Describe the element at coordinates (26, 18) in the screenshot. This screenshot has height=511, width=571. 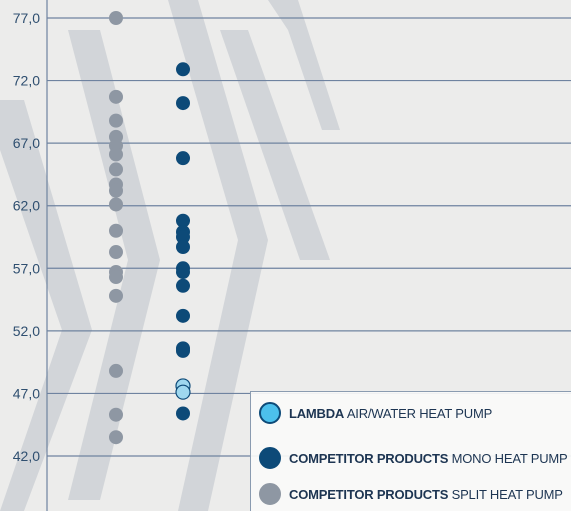
I see `y-tick-label: 77,0` at that location.